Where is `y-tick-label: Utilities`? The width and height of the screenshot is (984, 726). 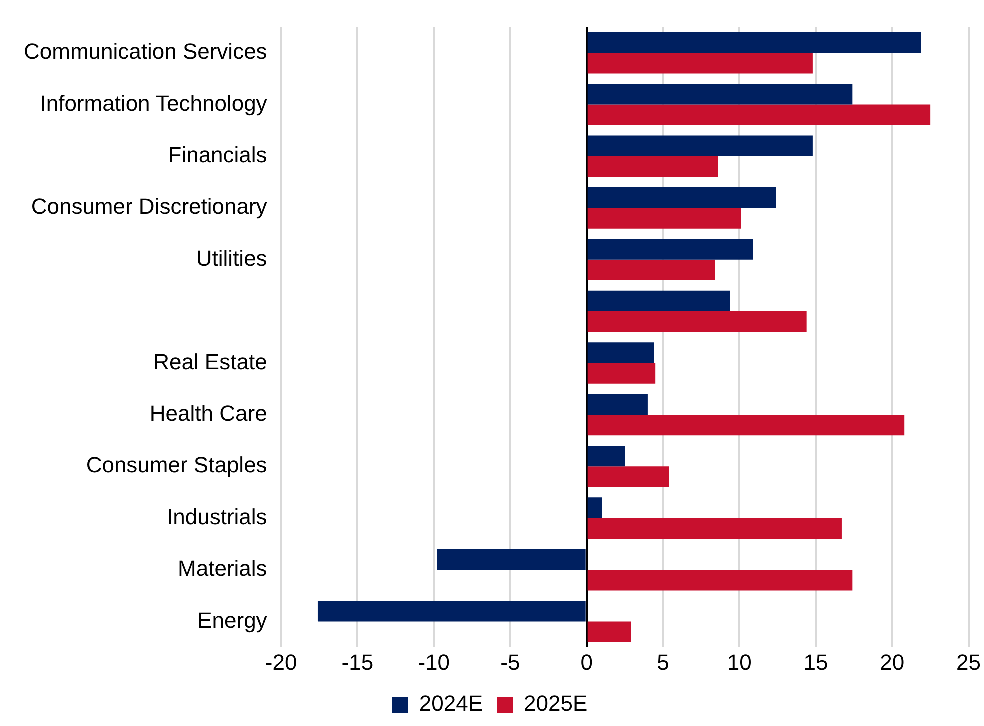 y-tick-label: Utilities is located at coordinates (232, 258).